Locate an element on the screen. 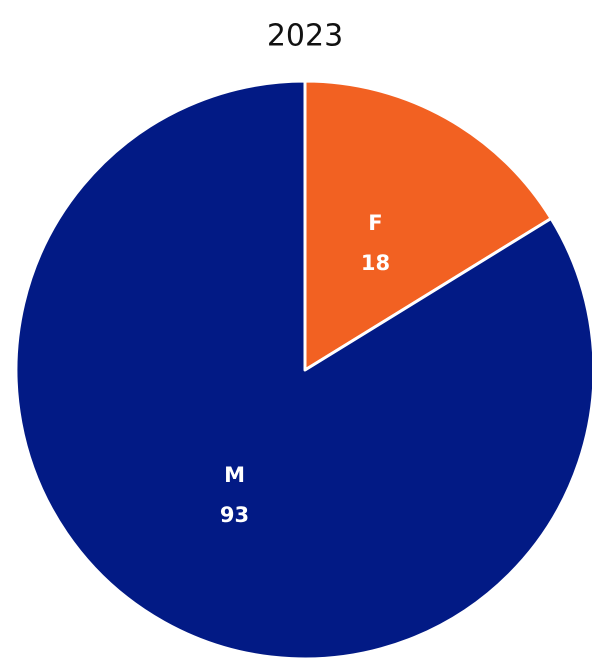 Image resolution: width=592 pixels, height=658 pixels. slice-category-label: F is located at coordinates (375, 223).